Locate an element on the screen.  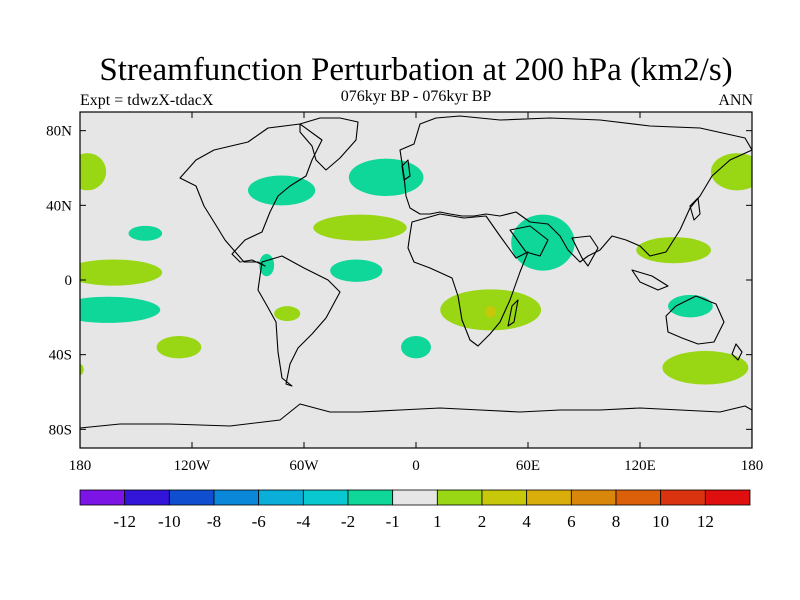
colorbar-label: 12 is located at coordinates (705, 521).